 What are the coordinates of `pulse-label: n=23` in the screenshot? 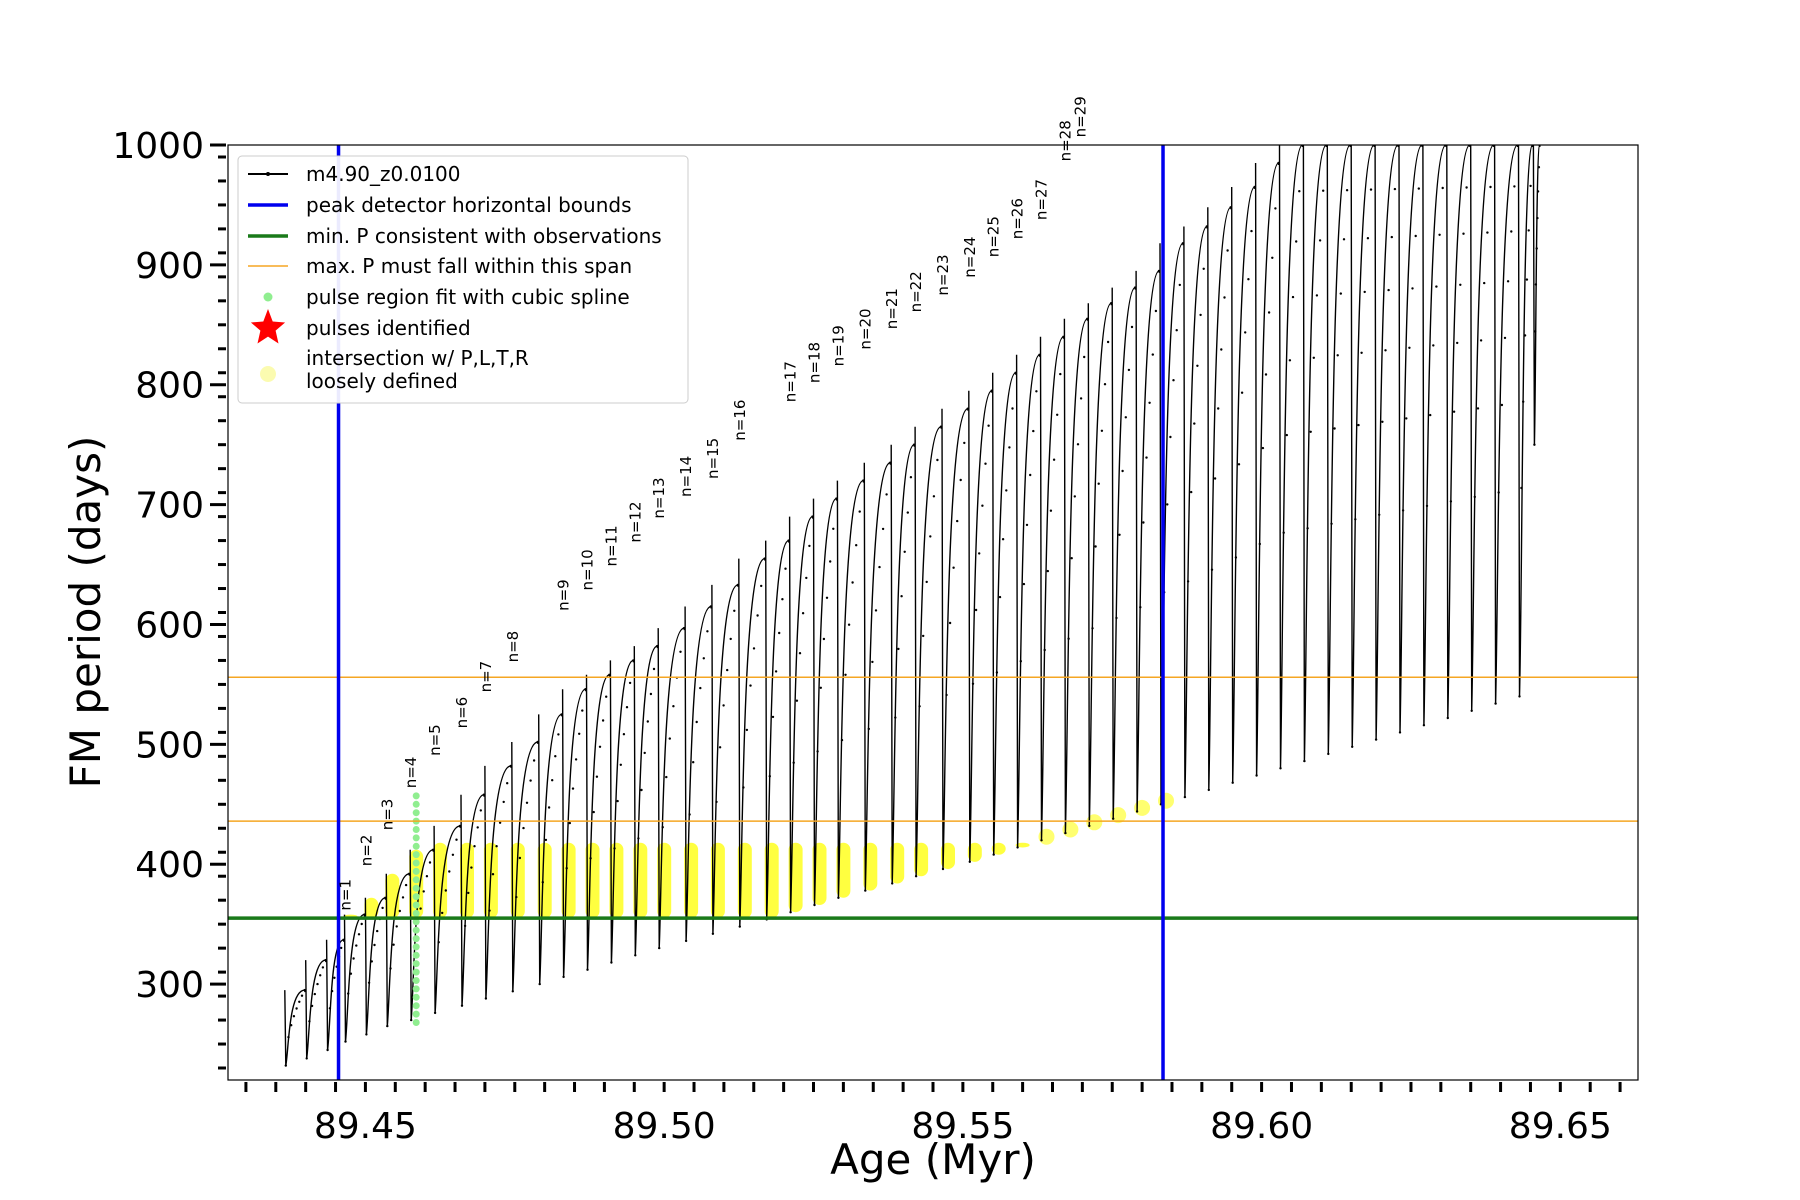 It's located at (943, 274).